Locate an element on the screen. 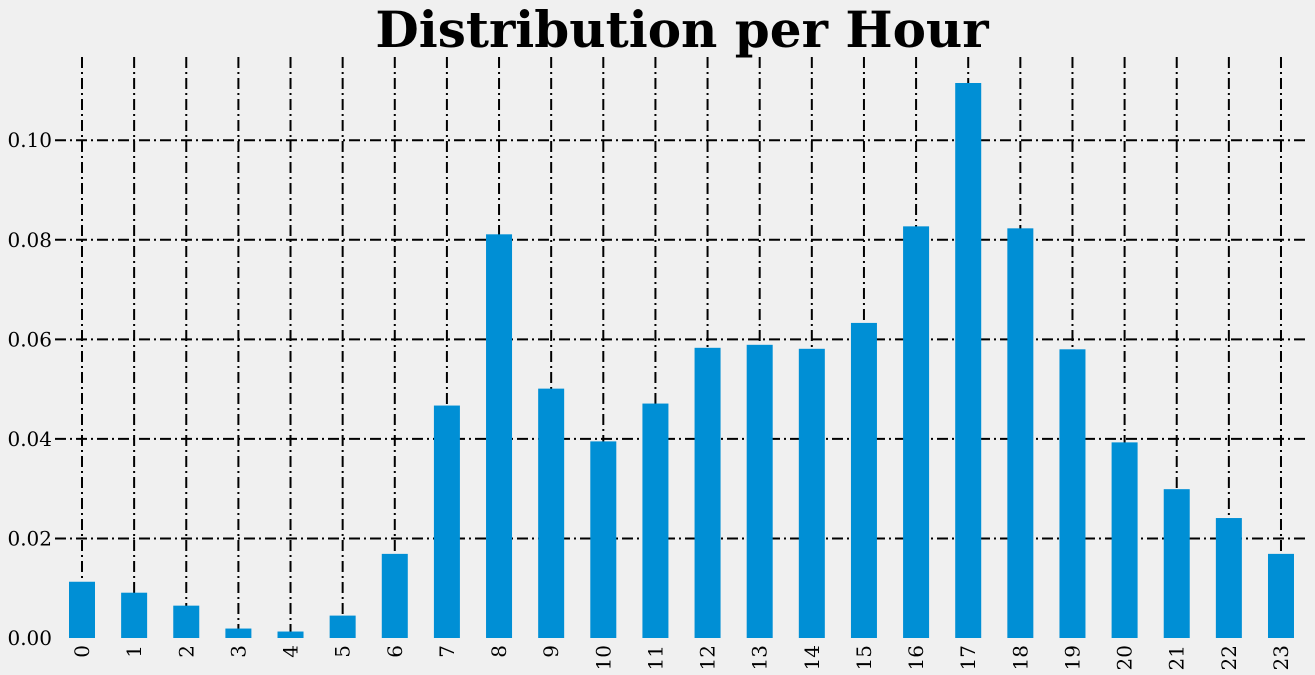 The image size is (1315, 675). x-tick-label: 9 is located at coordinates (551, 651).